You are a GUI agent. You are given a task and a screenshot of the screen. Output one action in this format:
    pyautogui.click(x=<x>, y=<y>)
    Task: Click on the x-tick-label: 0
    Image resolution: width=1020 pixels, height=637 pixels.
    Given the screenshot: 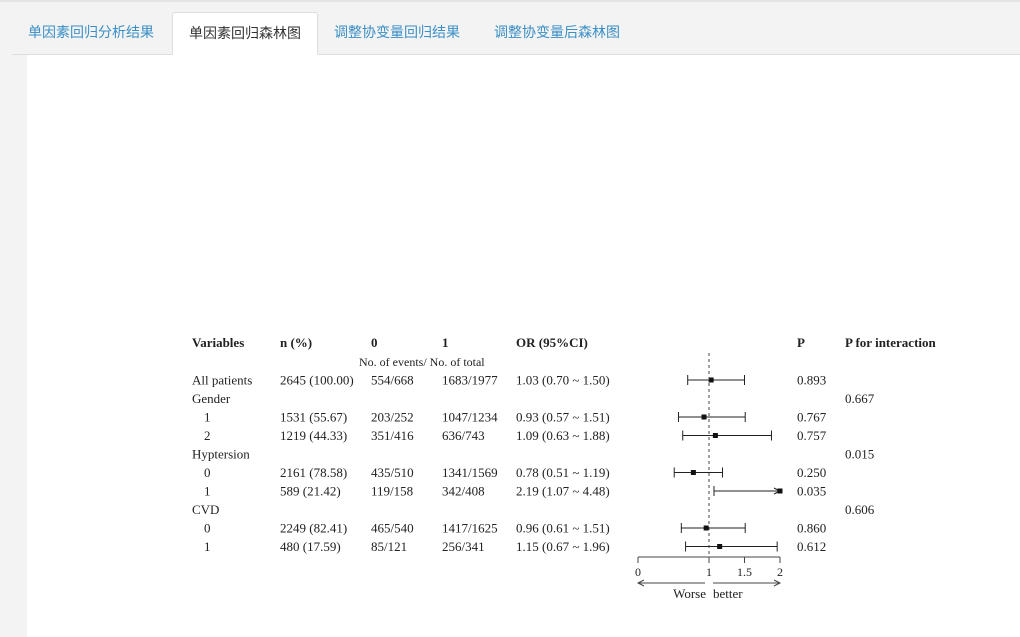 What is the action you would take?
    pyautogui.click(x=638, y=572)
    